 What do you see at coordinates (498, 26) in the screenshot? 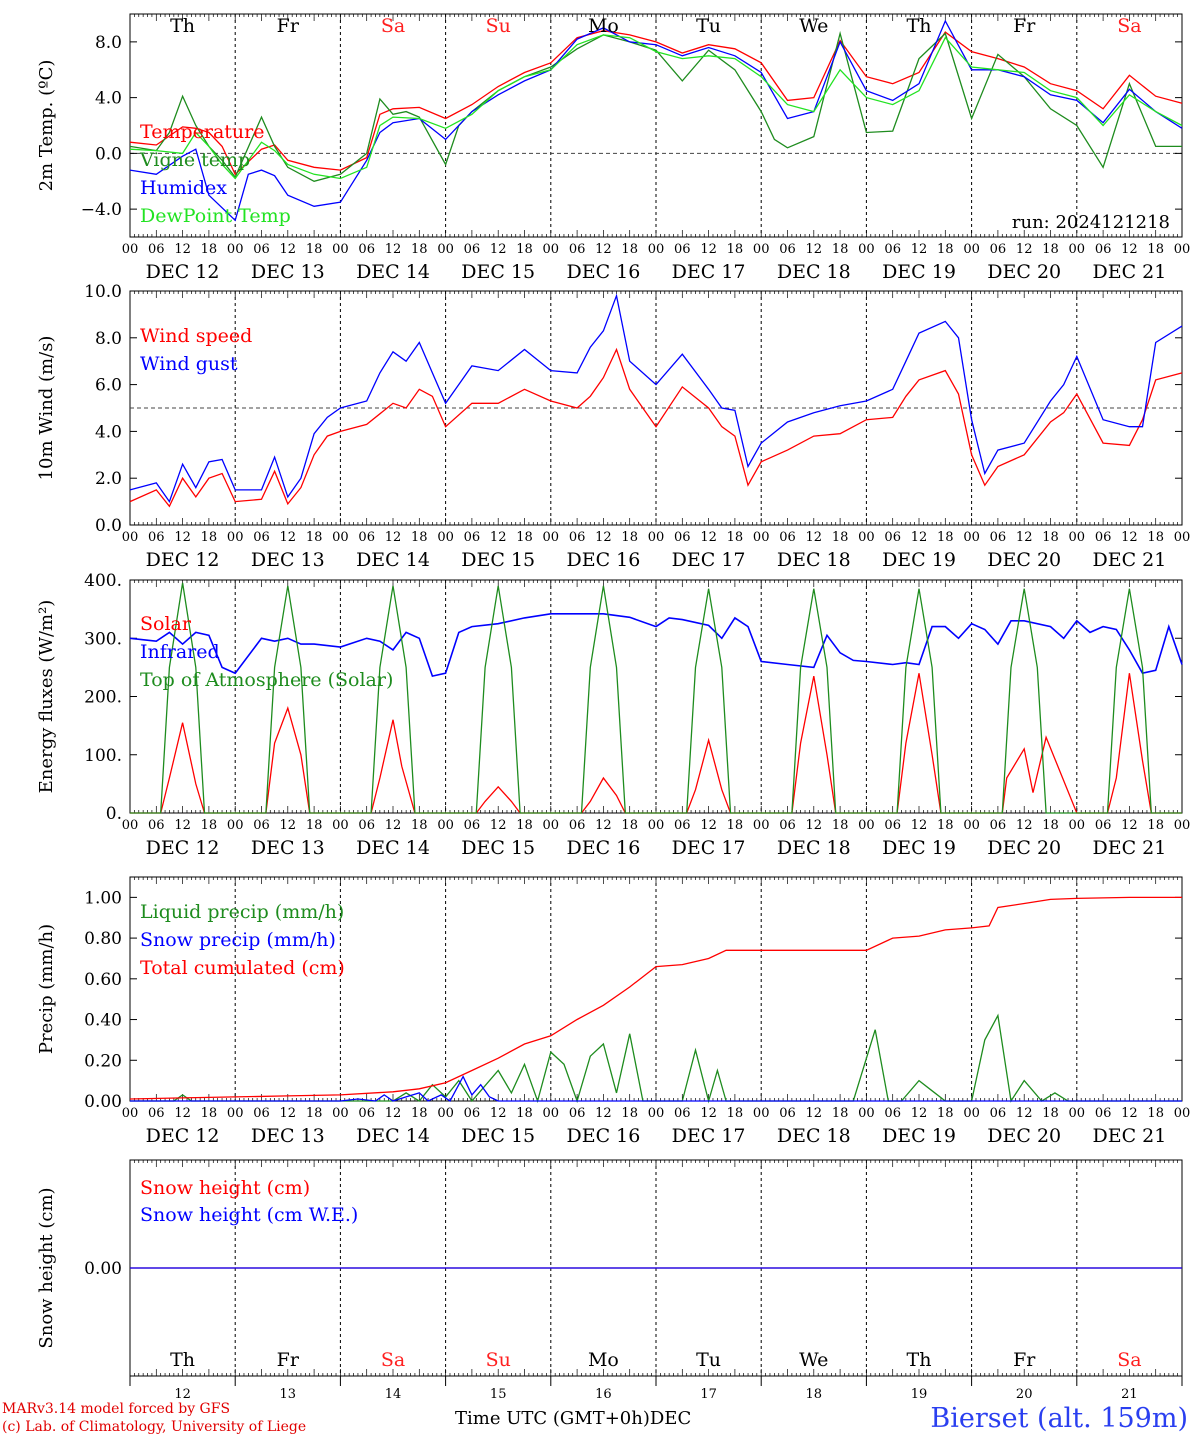
I see `weekday-label-top: Su` at bounding box center [498, 26].